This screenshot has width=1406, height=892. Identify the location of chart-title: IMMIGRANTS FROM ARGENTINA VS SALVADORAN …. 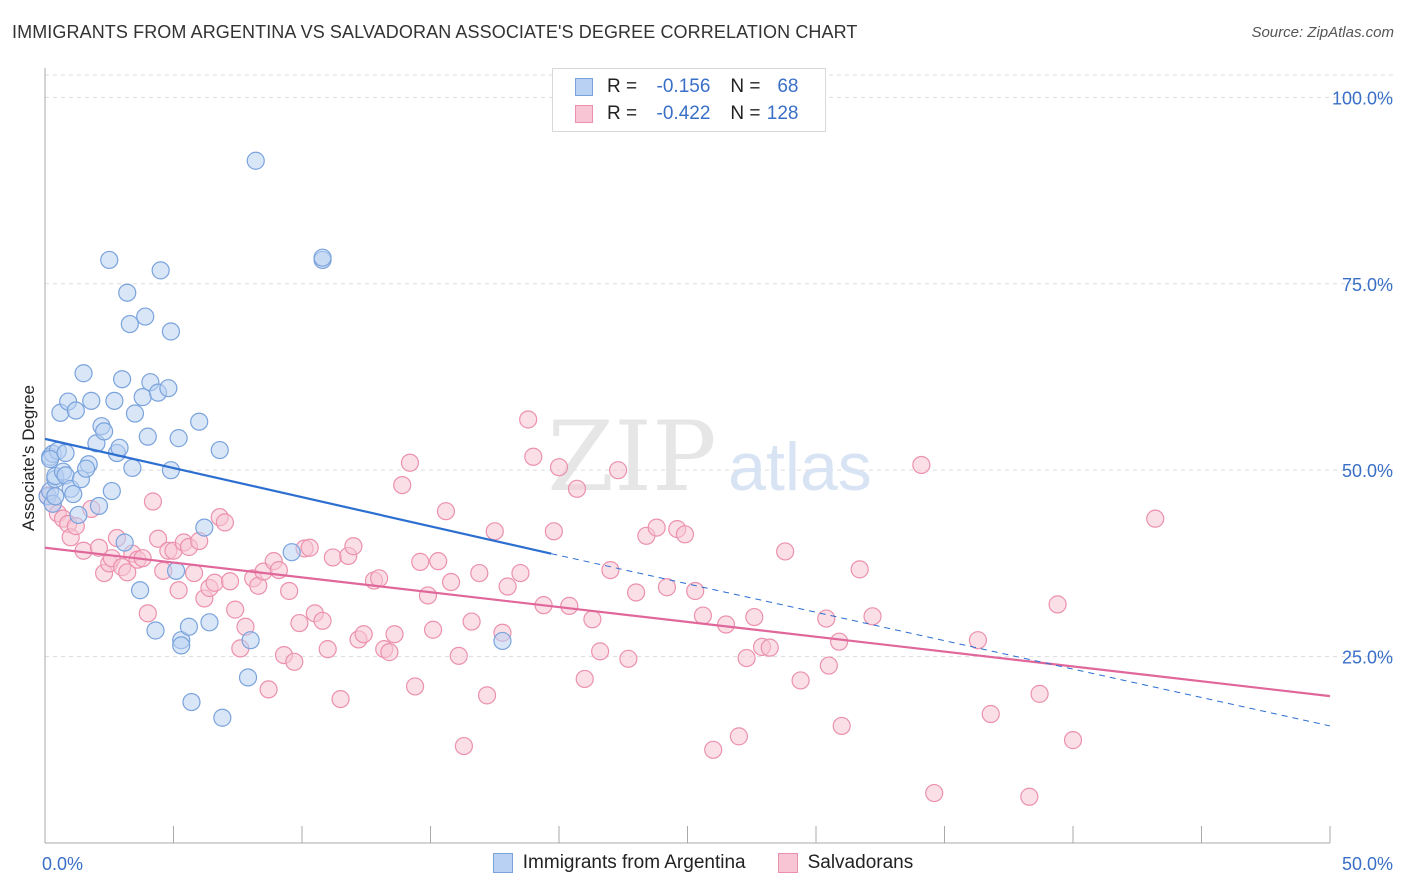
(435, 32).